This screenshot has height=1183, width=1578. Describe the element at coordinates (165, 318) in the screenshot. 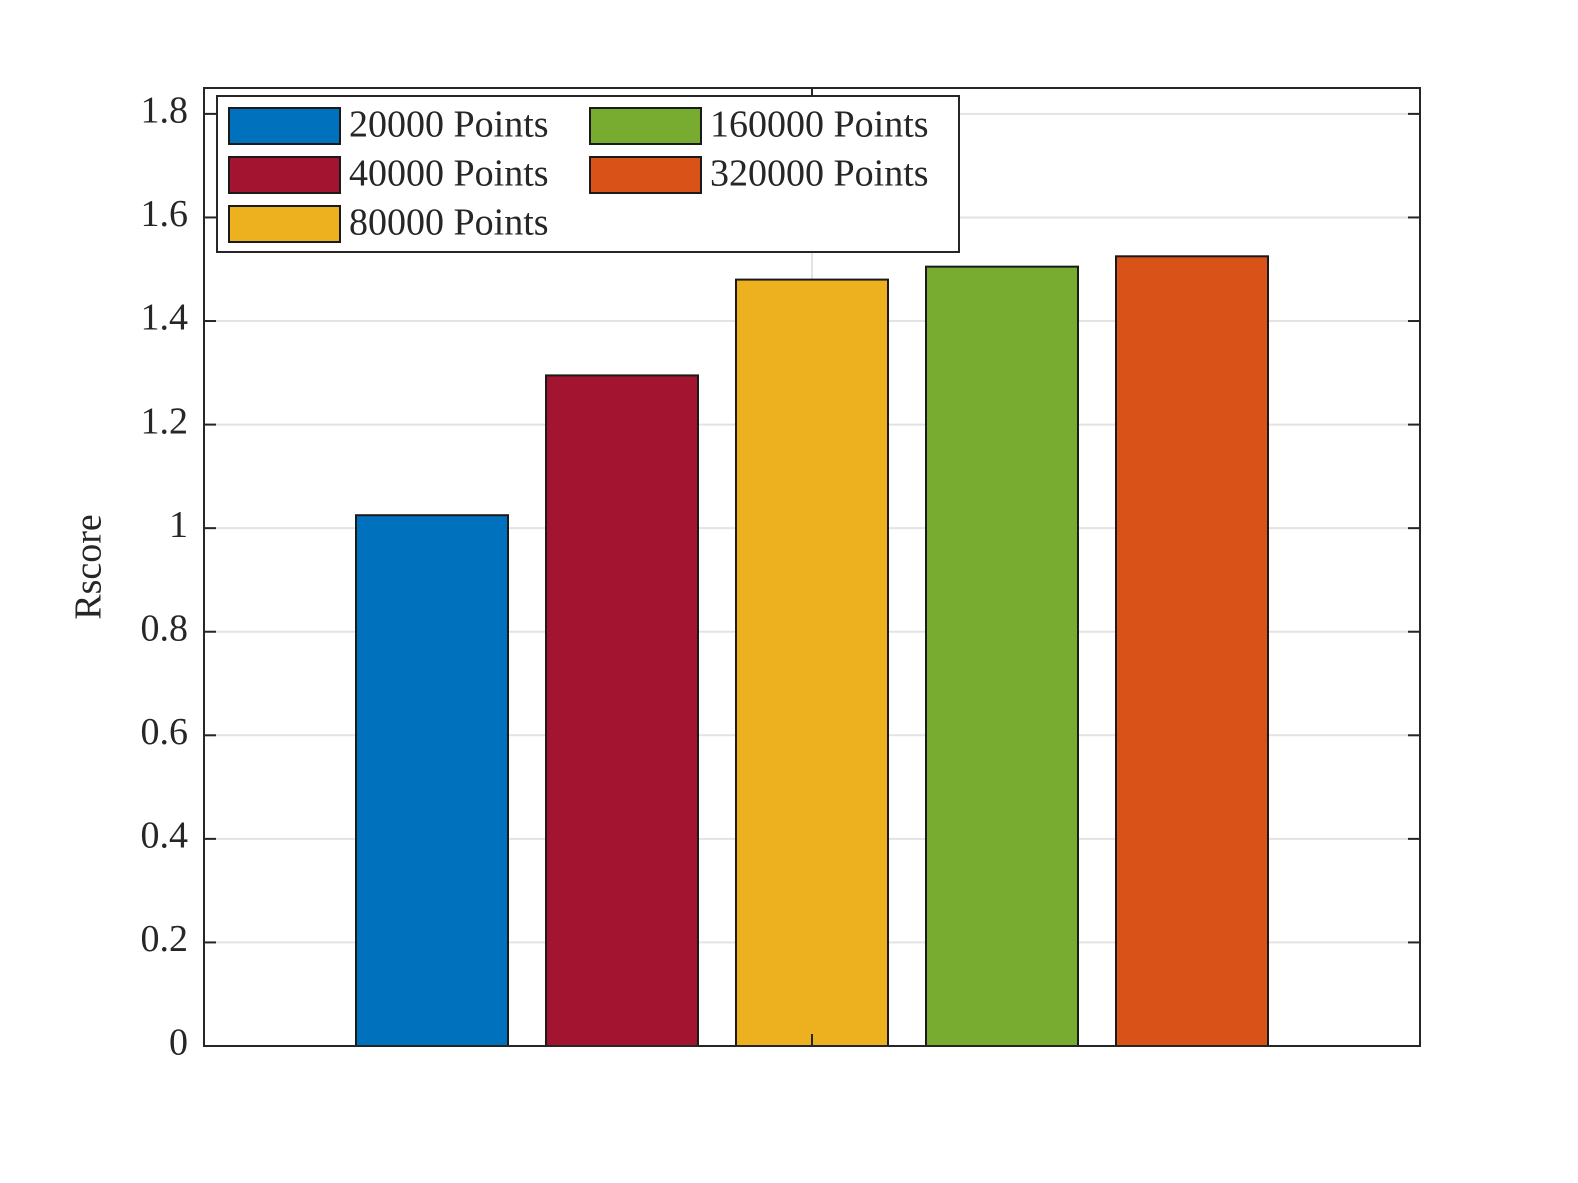

I see `y-tick-label: 1.4` at that location.